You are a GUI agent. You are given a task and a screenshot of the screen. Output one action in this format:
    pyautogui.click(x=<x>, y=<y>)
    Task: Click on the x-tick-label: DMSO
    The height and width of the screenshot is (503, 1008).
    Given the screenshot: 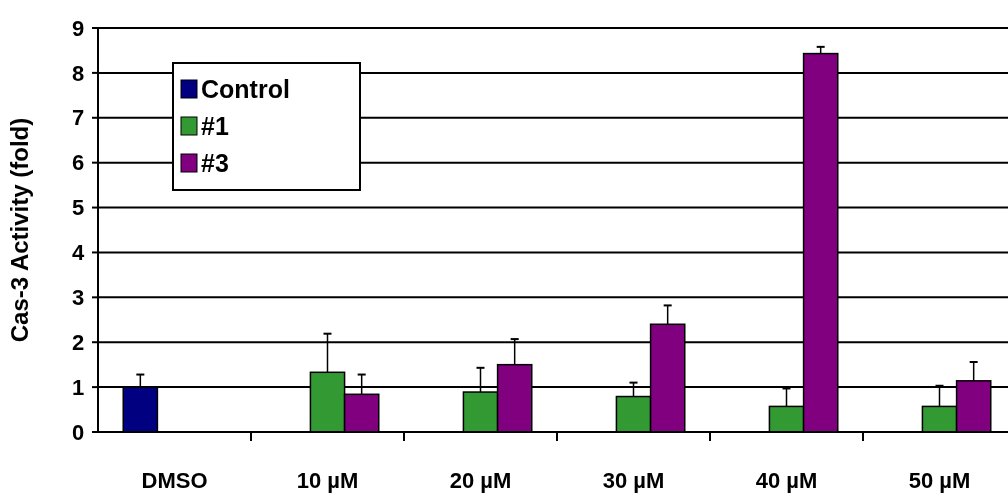 What is the action you would take?
    pyautogui.click(x=174, y=480)
    